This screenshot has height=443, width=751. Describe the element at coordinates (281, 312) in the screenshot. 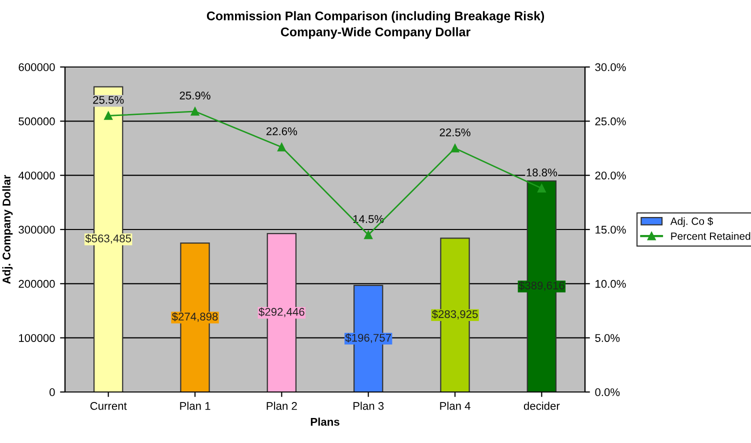

I see `data-label: $292,446` at that location.